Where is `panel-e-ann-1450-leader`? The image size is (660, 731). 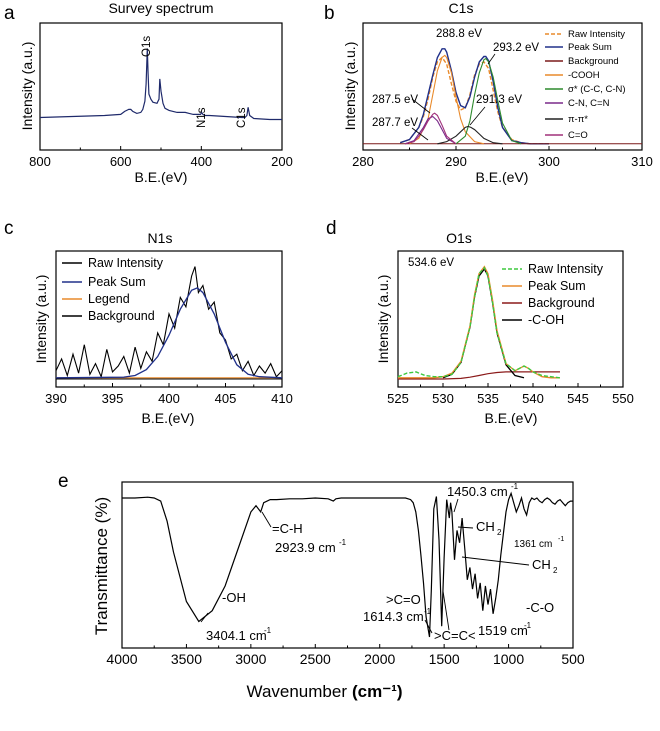 panel-e-ann-1450-leader is located at coordinates (456, 505).